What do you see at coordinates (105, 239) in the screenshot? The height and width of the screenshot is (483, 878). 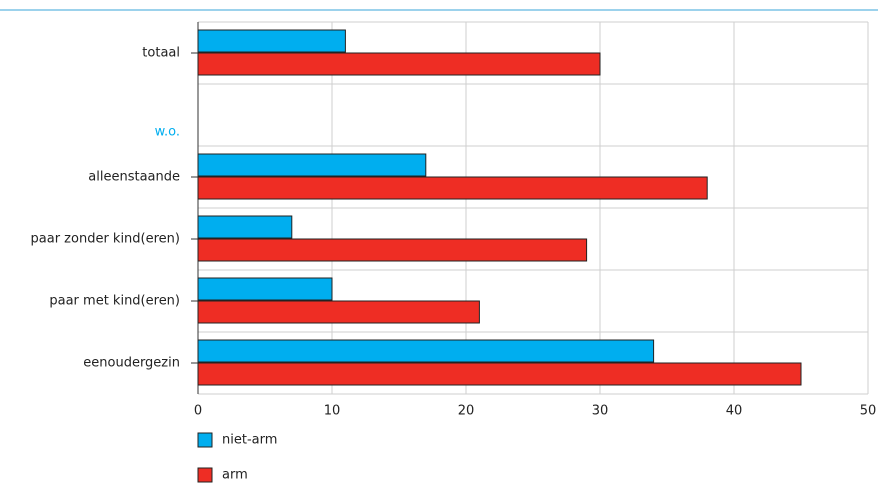 I see `y-tick-label: paar zonder kind(eren)` at bounding box center [105, 239].